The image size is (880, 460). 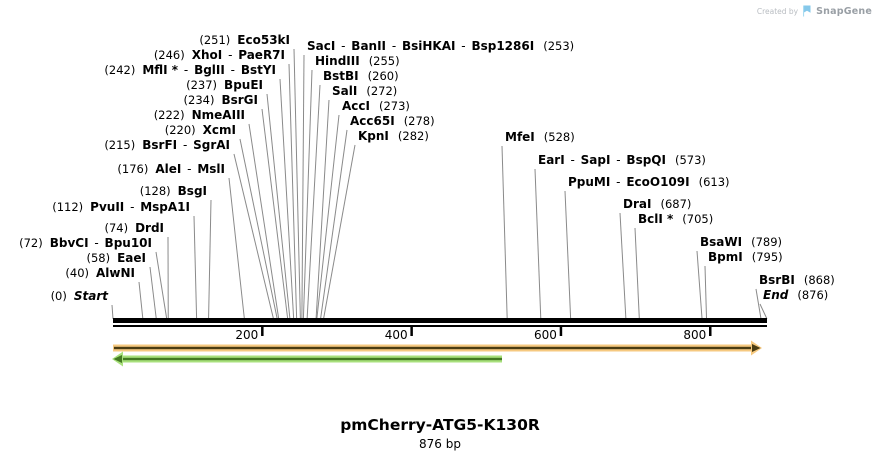 I want to click on site-position: (868), so click(x=819, y=280).